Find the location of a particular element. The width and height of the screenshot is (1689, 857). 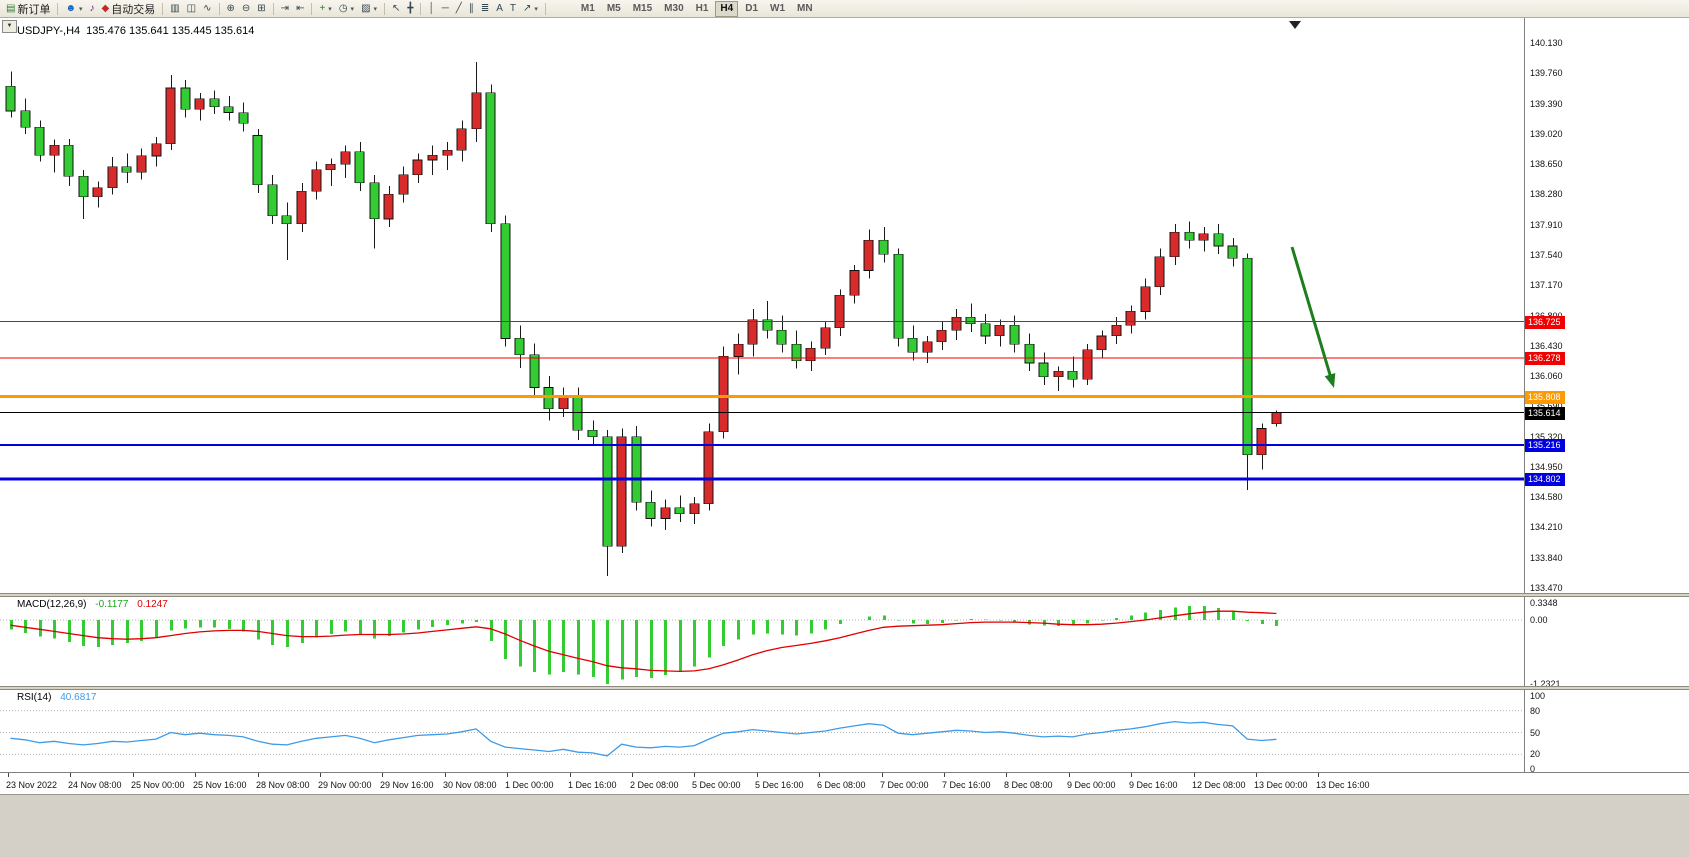

macd-histogram is located at coordinates (644, 645).